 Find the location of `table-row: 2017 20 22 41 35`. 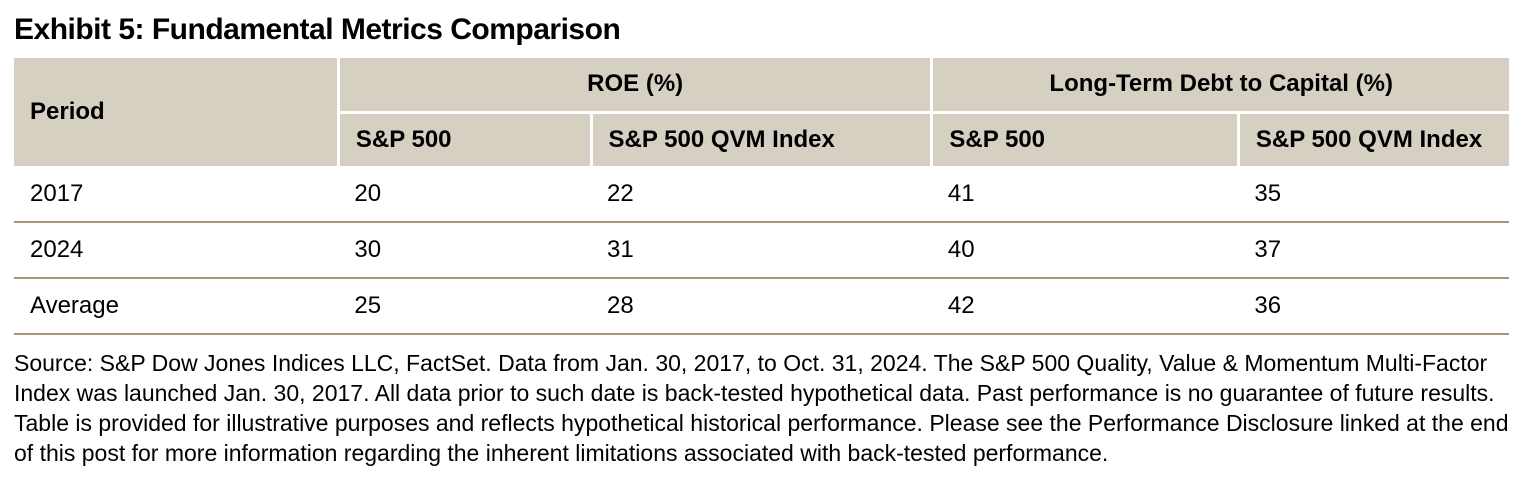

table-row: 2017 20 22 41 35 is located at coordinates (761, 194).